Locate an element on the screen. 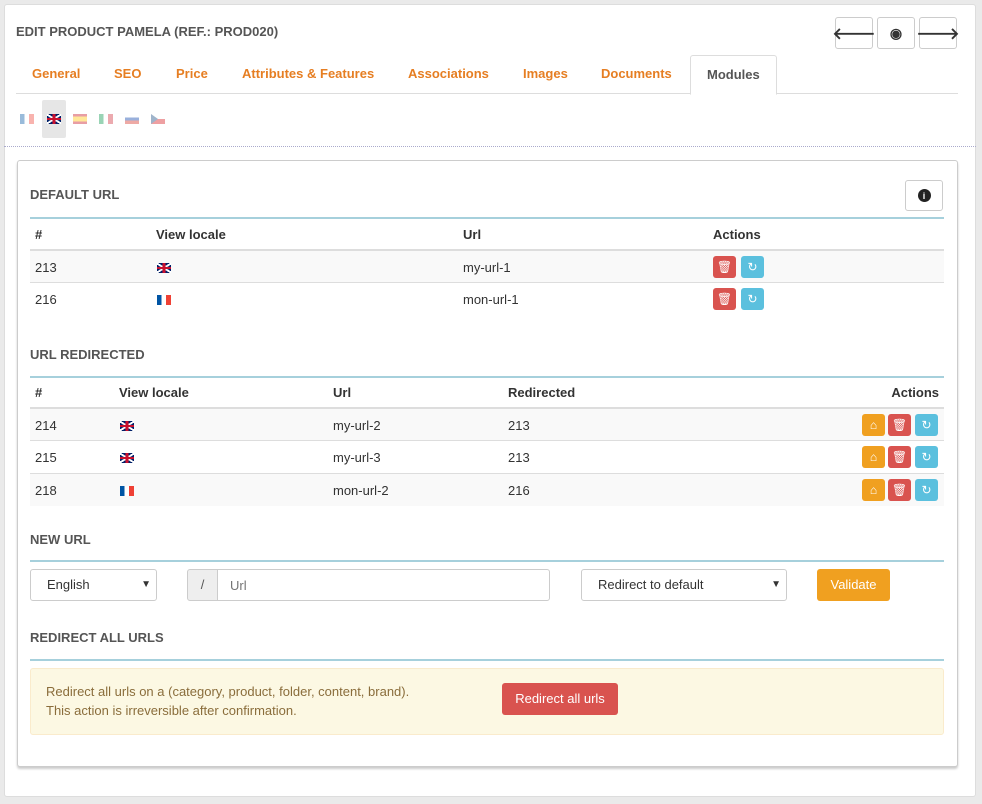  flag-it-icon is located at coordinates (106, 119).